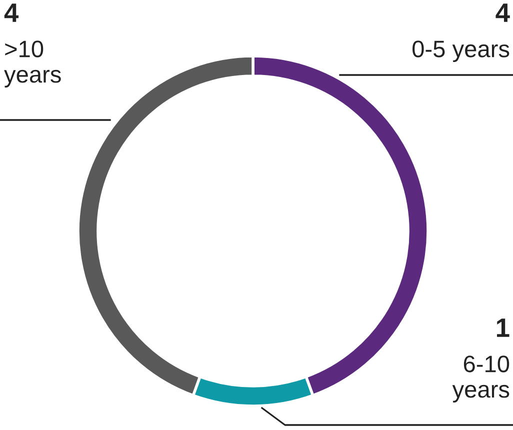 Image resolution: width=513 pixels, height=430 pixels. Describe the element at coordinates (503, 327) in the screenshot. I see `data-label: 1` at that location.